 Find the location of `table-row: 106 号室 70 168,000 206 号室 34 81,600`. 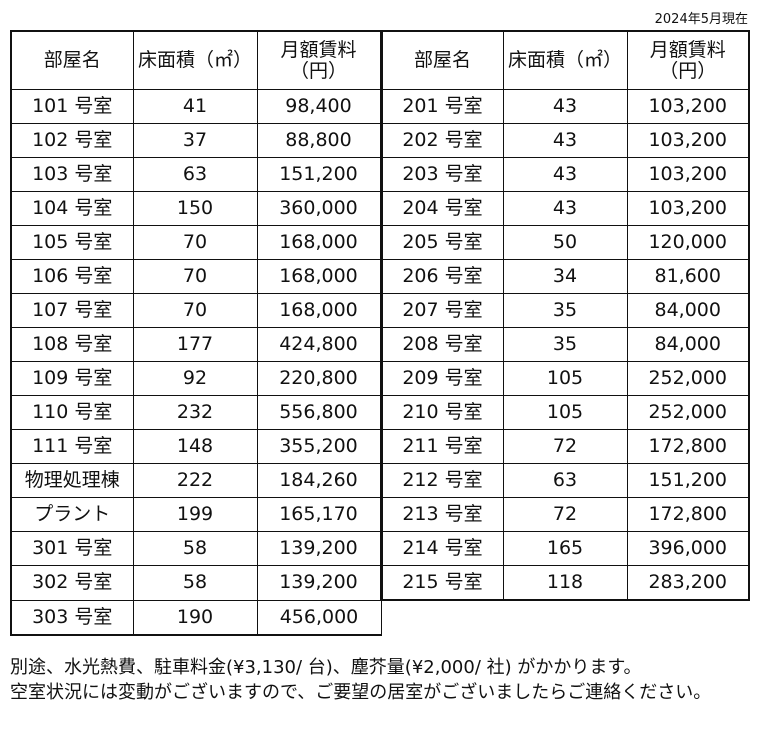

table-row: 106 号室 70 168,000 206 号室 34 81,600 is located at coordinates (380, 276).